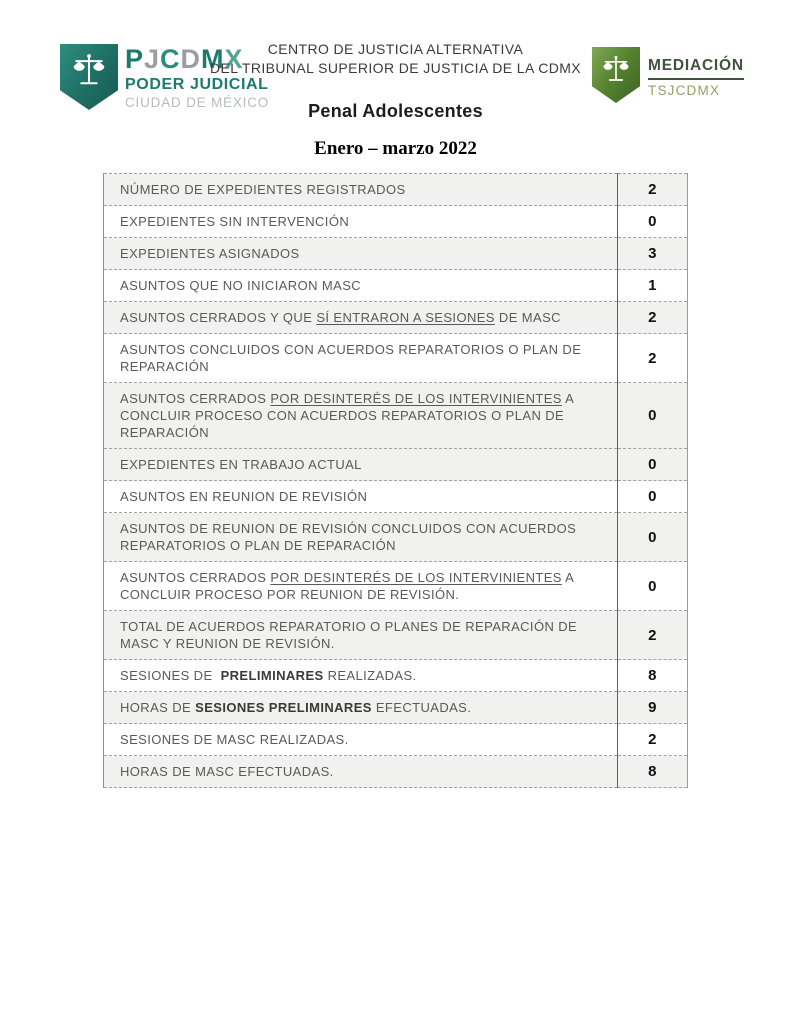 The width and height of the screenshot is (791, 1024). I want to click on label-text: EXPEDIENTES EN TRABAJO ACTUAL, so click(241, 464).